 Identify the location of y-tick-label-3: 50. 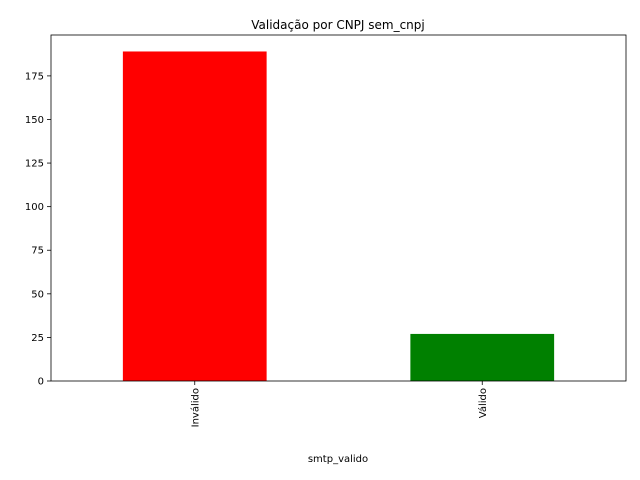
(37, 294).